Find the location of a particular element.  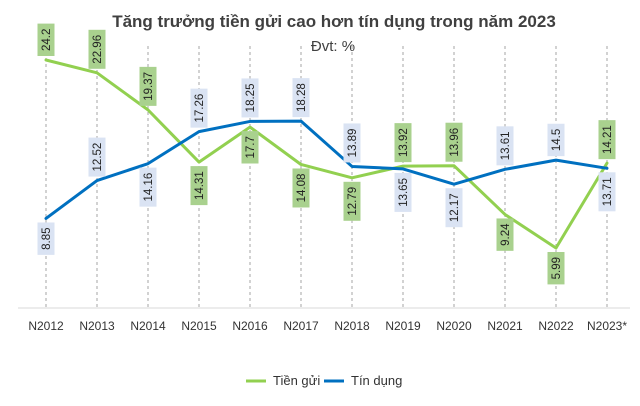

data-label-value: 14.5 is located at coordinates (557, 140).